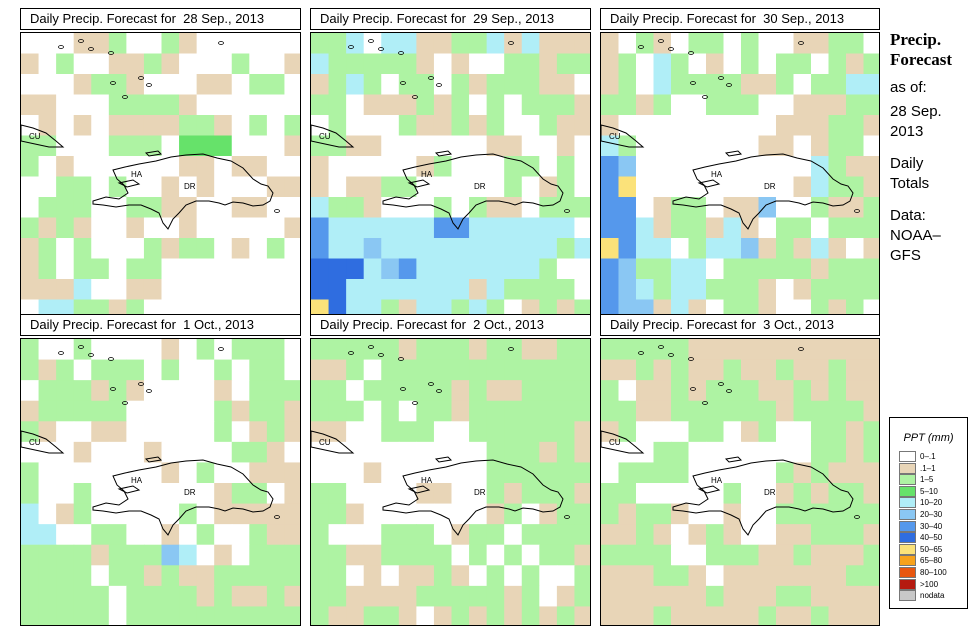  Describe the element at coordinates (770, 186) in the screenshot. I see `country-label: DR` at that location.